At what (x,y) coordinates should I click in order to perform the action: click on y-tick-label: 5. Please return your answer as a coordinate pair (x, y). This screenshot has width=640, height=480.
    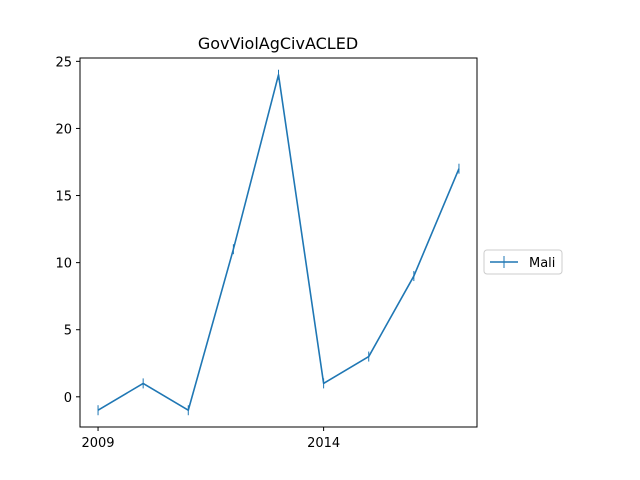
    Looking at the image, I should click on (68, 331).